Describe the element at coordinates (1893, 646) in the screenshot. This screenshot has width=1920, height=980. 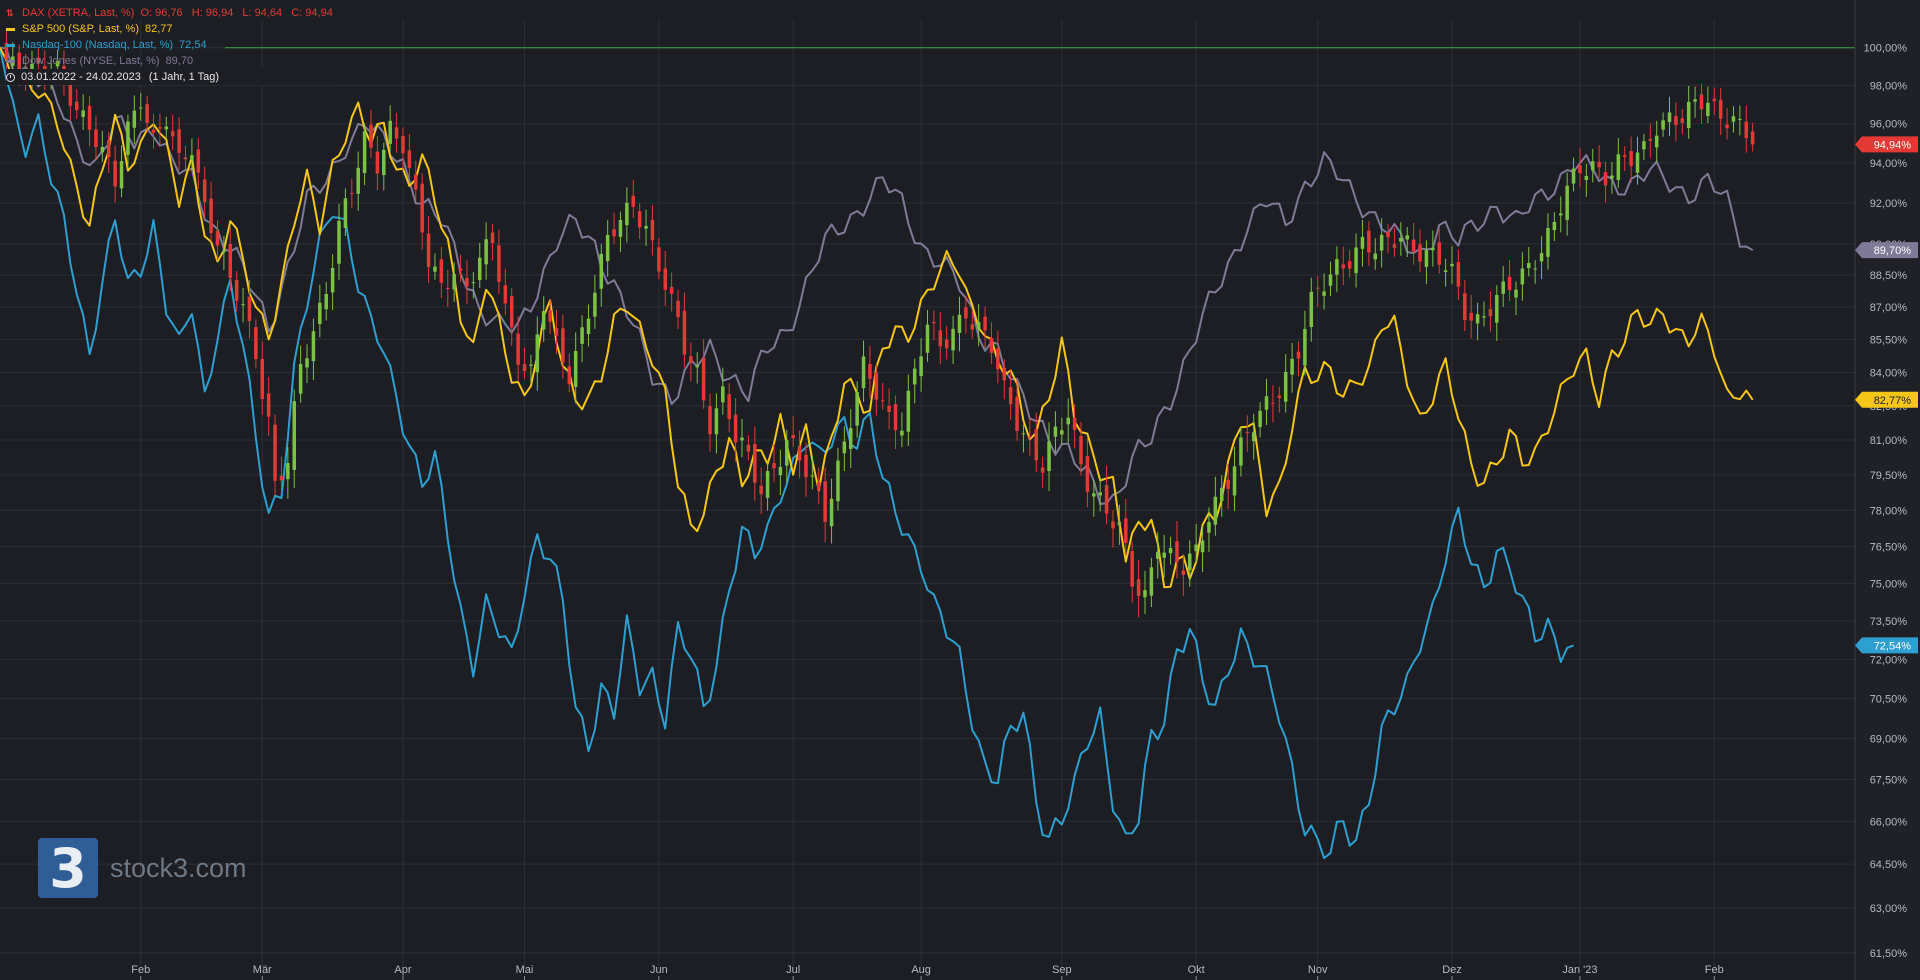
I see `badge-label: 72,54%` at that location.